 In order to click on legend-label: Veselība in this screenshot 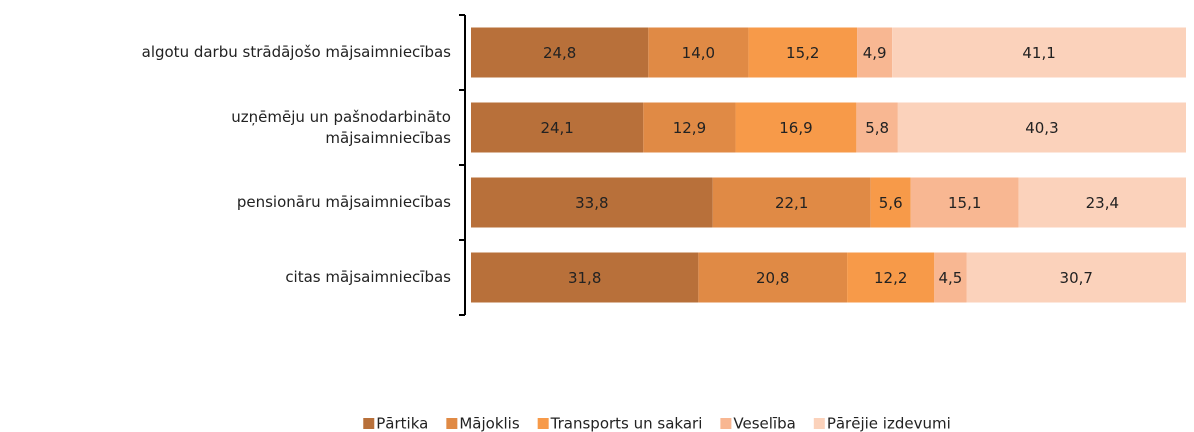, I will do `click(764, 423)`.